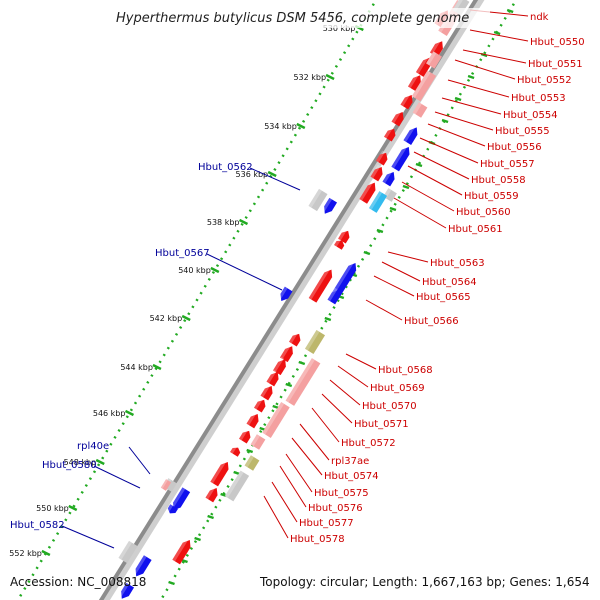  Describe the element at coordinates (252, 463) in the screenshot. I see `olive-match-tile` at that location.